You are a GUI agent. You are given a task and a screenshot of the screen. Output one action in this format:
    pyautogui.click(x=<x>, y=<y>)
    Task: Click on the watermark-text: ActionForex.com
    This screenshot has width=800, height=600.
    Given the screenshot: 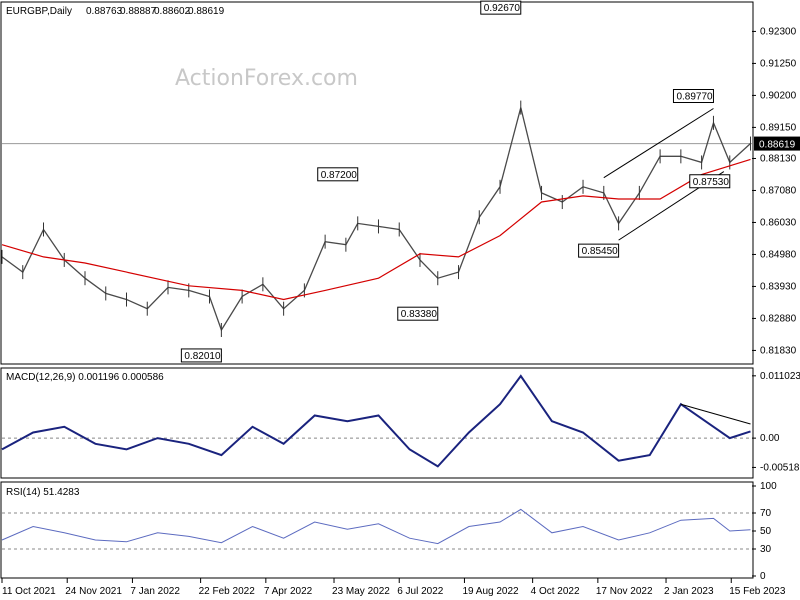 What is the action you would take?
    pyautogui.click(x=266, y=78)
    